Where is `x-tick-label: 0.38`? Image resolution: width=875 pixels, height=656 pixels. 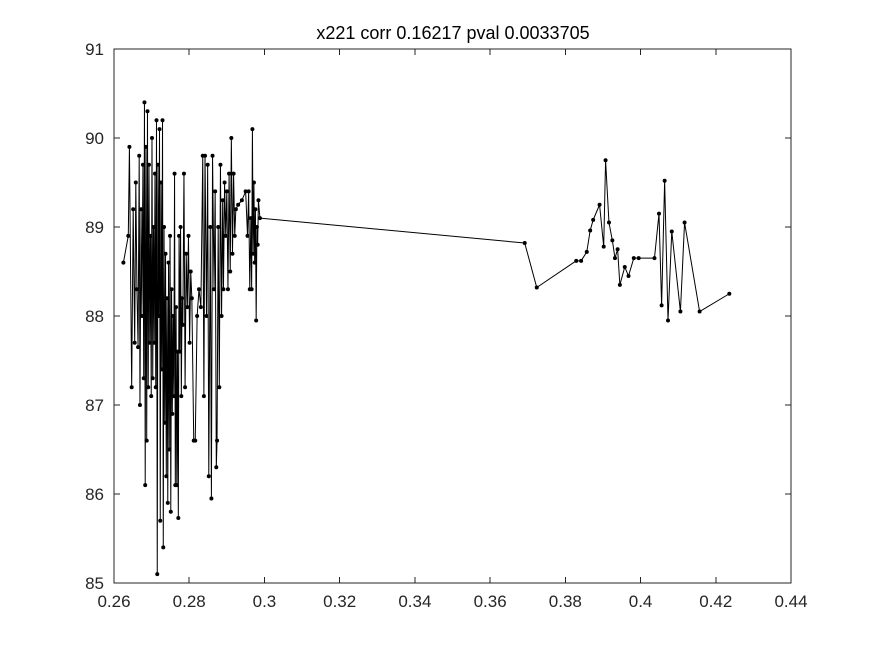
x-tick-label: 0.38 is located at coordinates (565, 601).